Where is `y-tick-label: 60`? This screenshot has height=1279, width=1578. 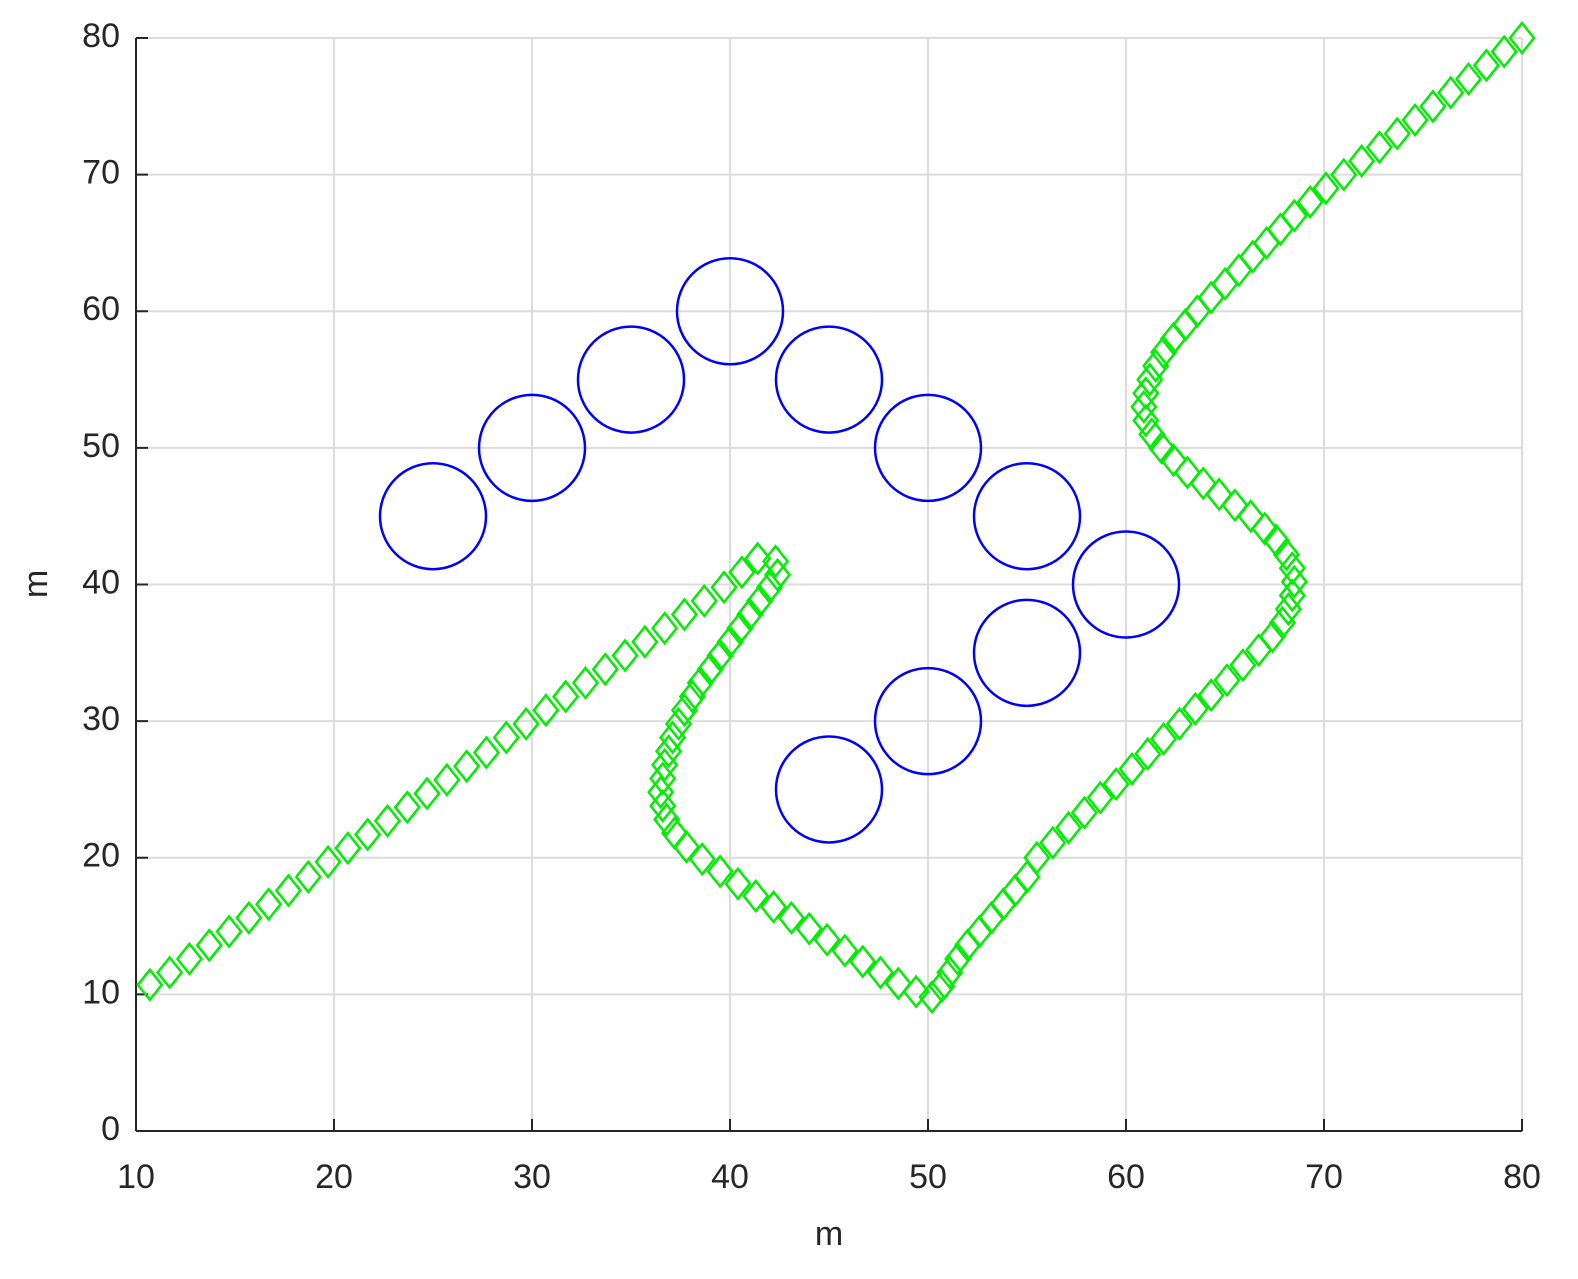
y-tick-label: 60 is located at coordinates (101, 309).